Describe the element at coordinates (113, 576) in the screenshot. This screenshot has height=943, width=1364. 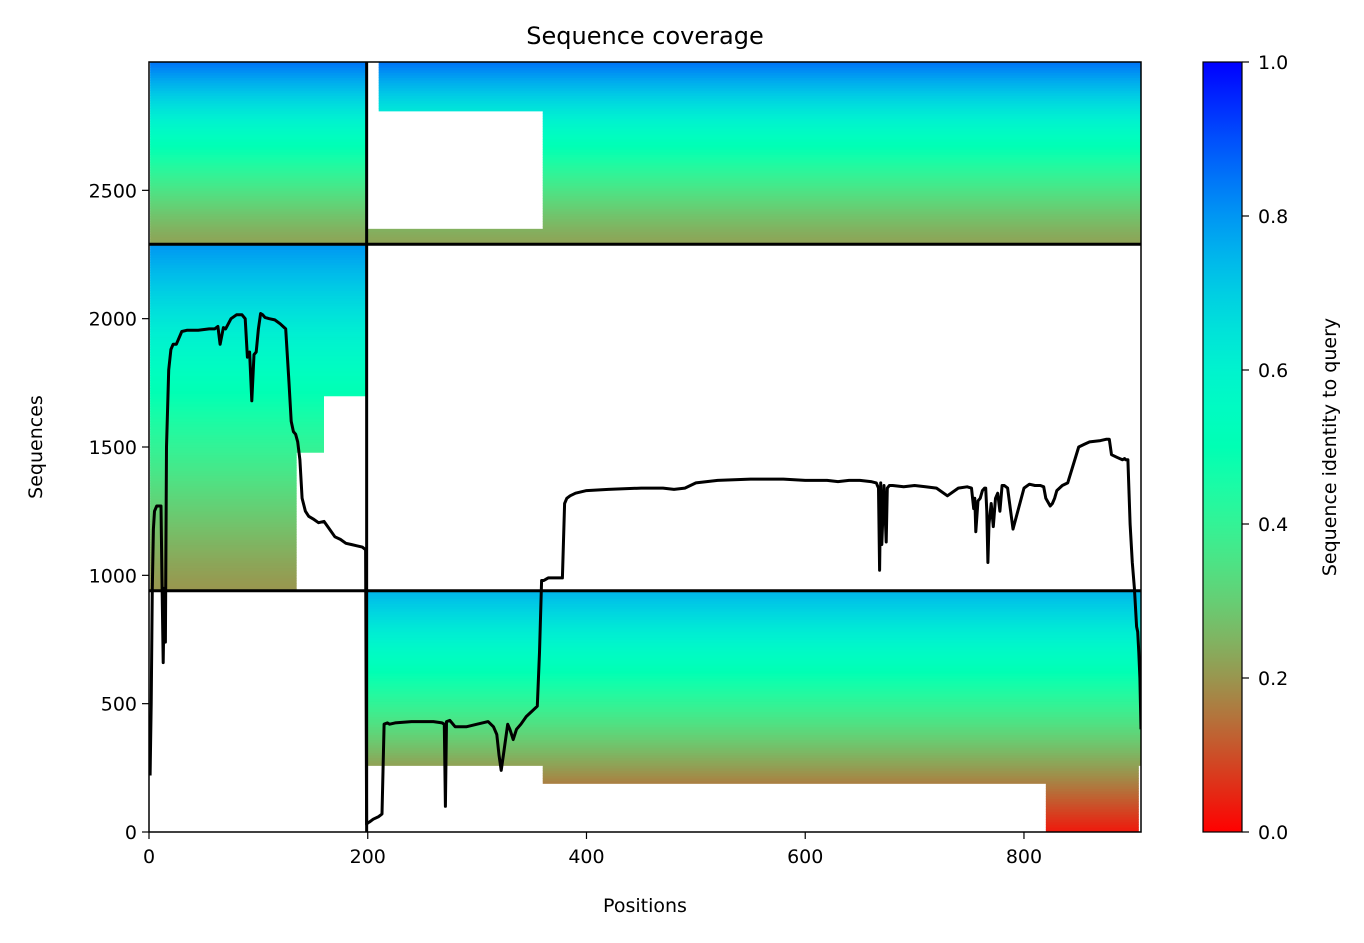
I see `y-tick-label: 1000` at that location.